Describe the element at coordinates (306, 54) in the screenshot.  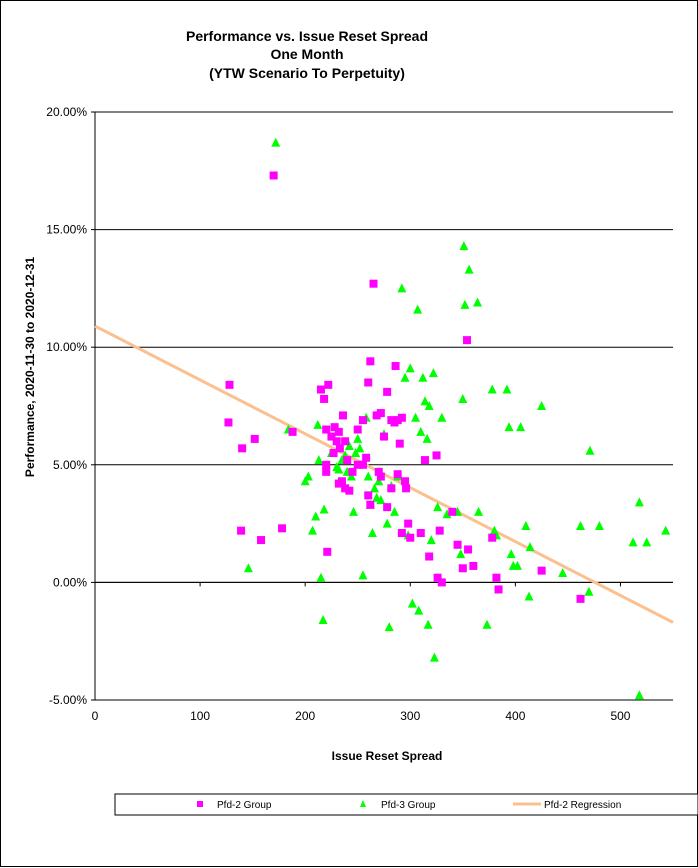
I see `chart-title-line-2: One Month` at that location.